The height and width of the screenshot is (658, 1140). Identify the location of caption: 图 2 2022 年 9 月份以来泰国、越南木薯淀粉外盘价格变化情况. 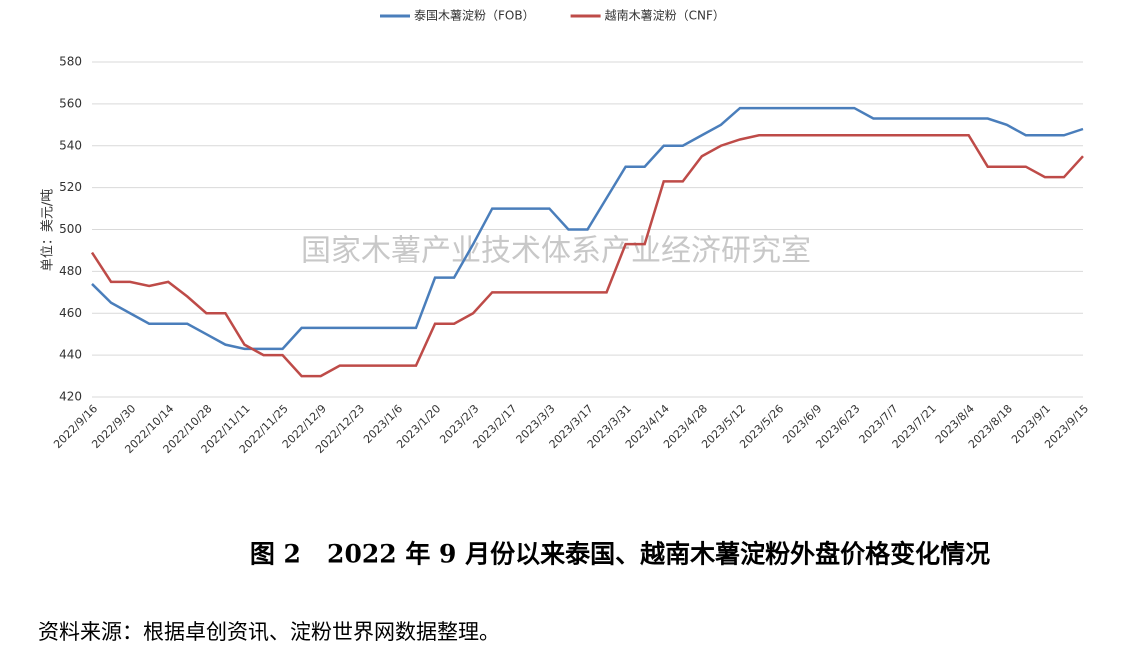
(620, 554).